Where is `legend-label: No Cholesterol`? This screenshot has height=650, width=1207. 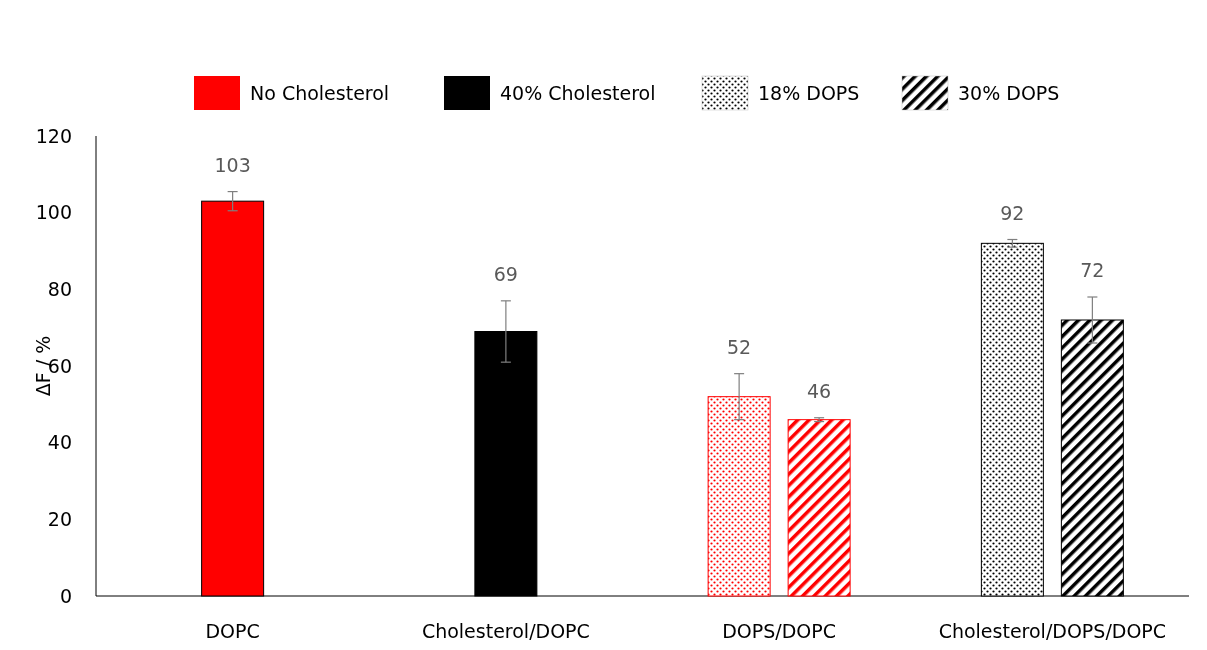
legend-label: No Cholesterol is located at coordinates (320, 93).